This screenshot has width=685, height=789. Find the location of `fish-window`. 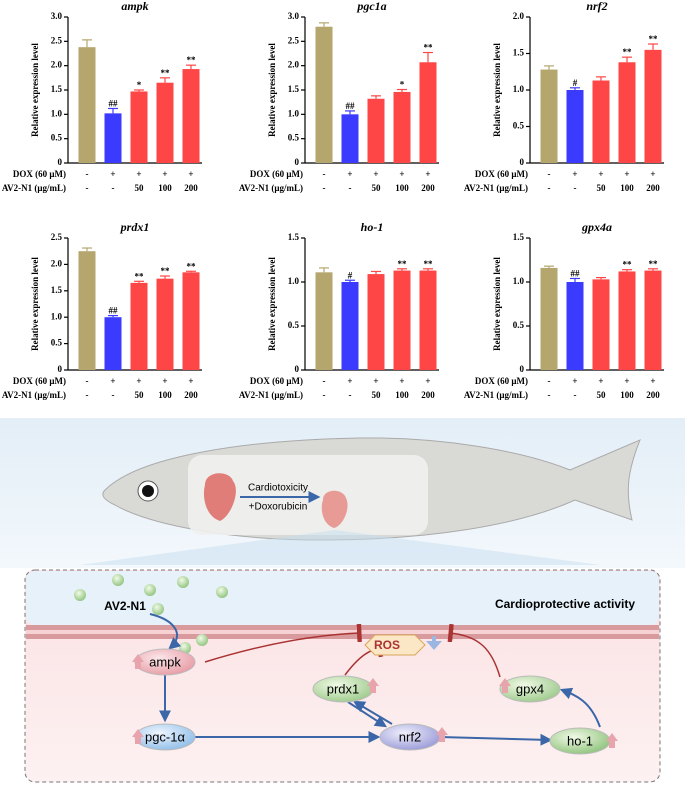

fish-window is located at coordinates (308, 495).